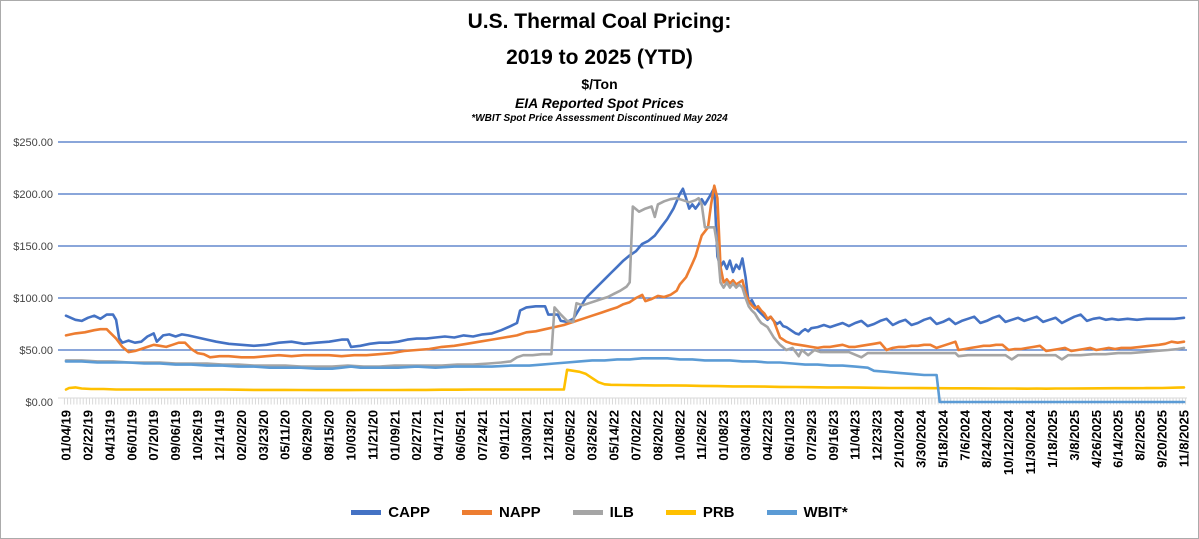  I want to click on x-axis-label: 7/6/2024, so click(964, 434).